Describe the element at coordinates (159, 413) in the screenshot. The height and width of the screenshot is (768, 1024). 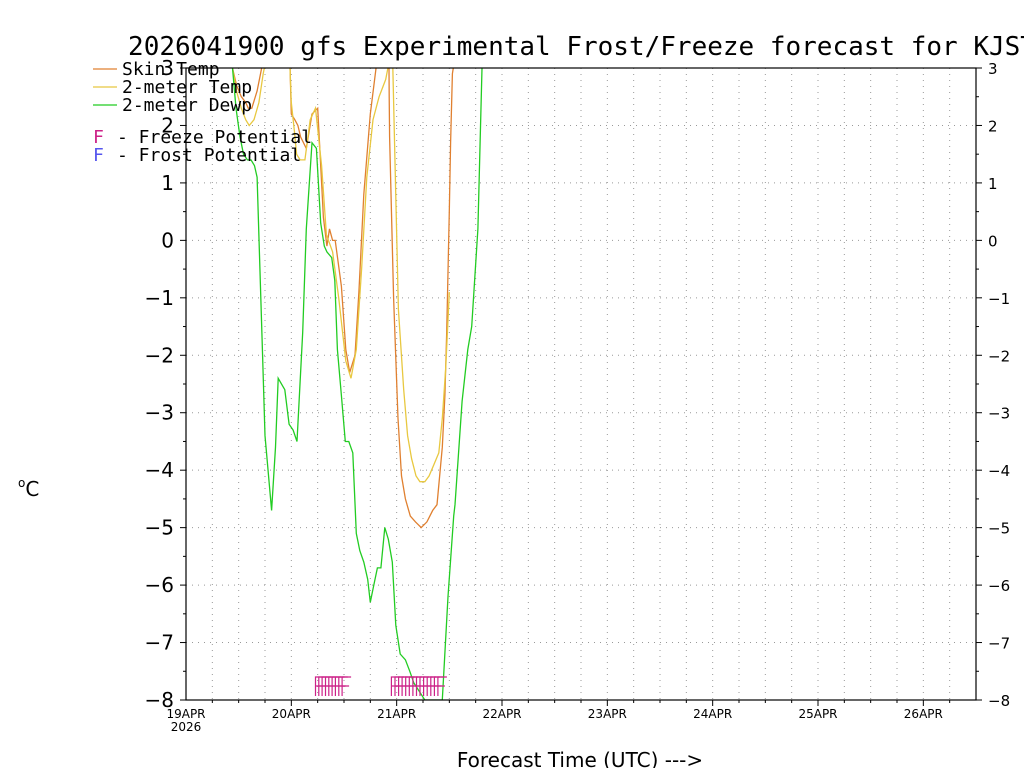
I see `y-tick-label: −3` at that location.